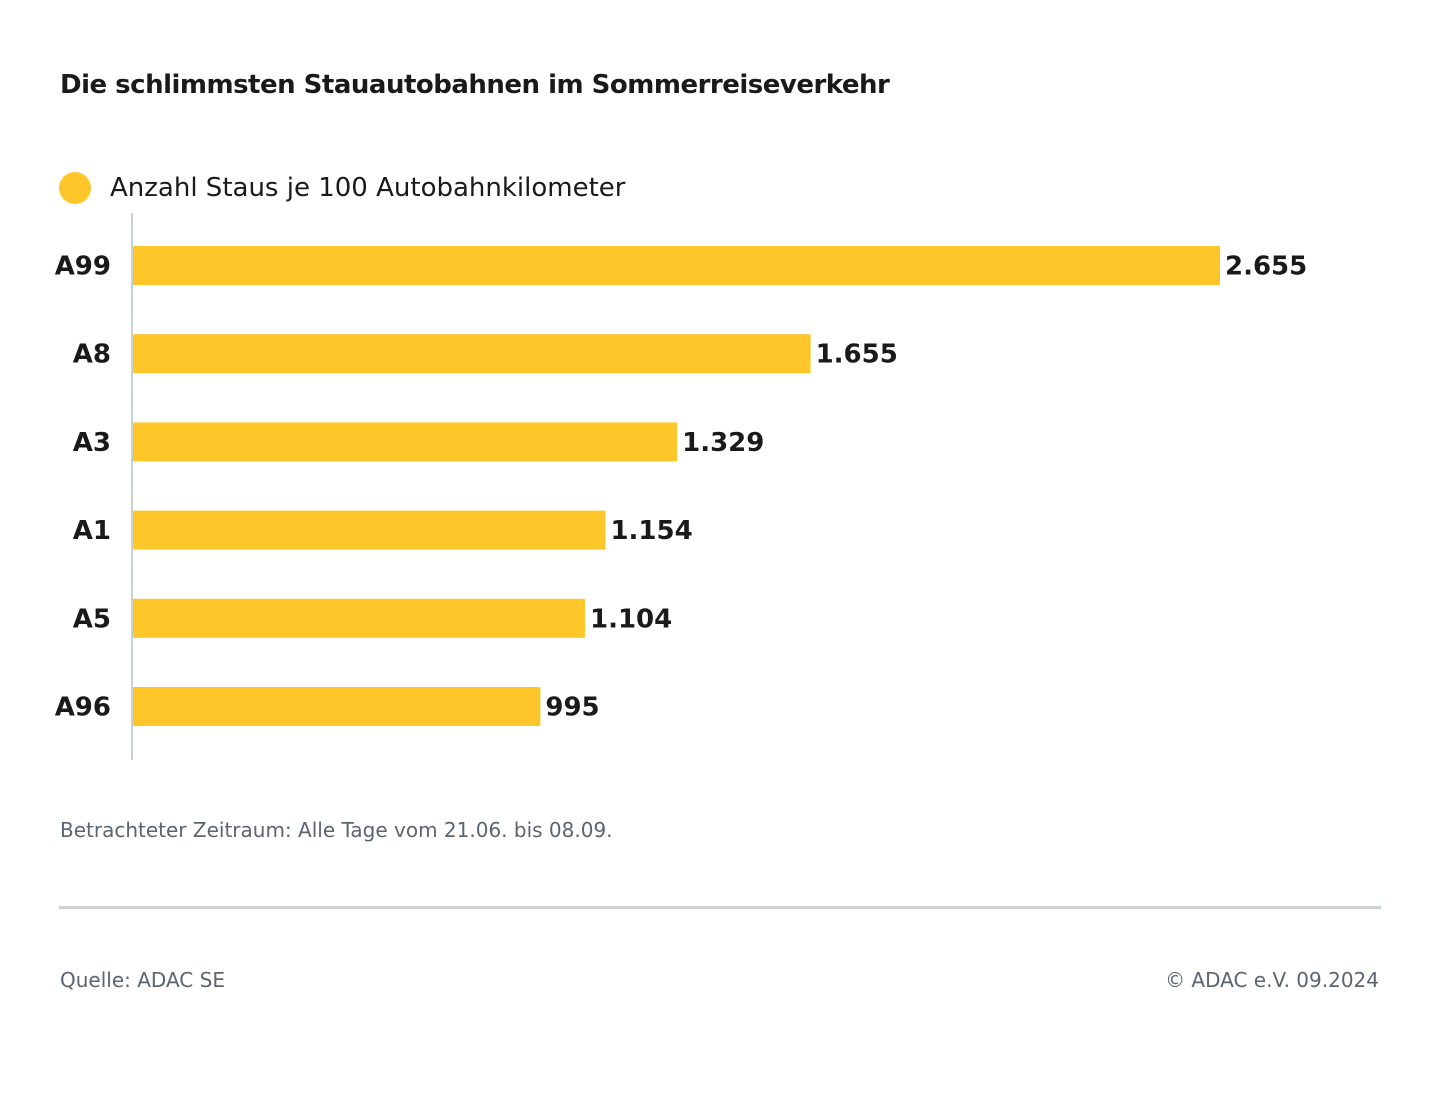  What do you see at coordinates (337, 706) in the screenshot?
I see `bar-a96` at bounding box center [337, 706].